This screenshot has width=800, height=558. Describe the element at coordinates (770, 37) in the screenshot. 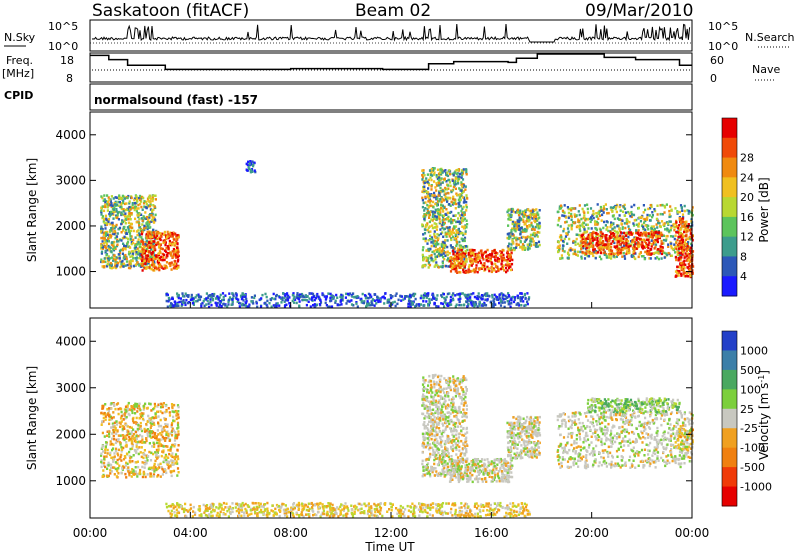

I see `nsearch-label: N.Search` at that location.